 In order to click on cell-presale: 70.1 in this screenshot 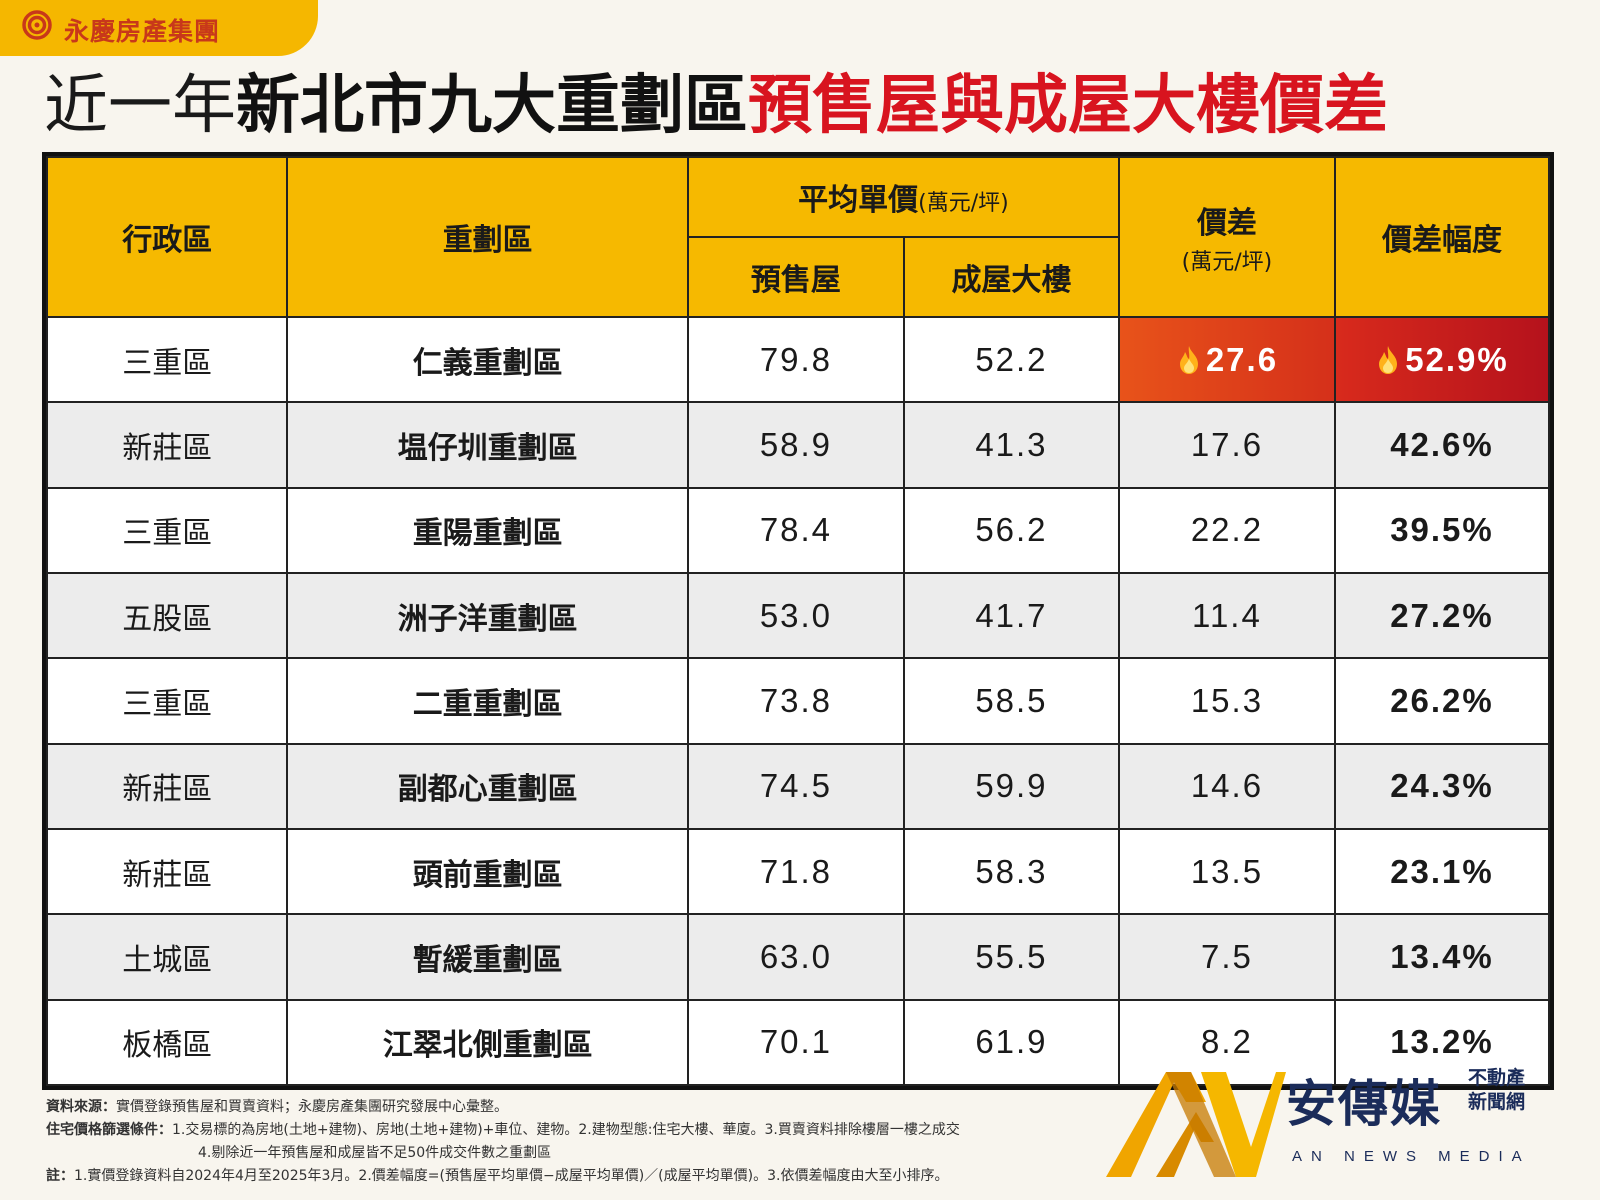, I will do `click(795, 1042)`.